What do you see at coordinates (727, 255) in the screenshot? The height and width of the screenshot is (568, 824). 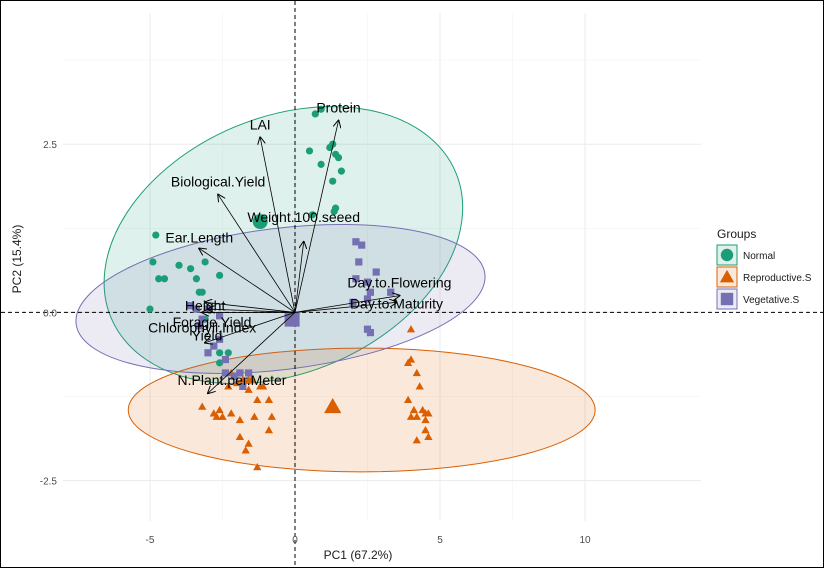 I see `legend-marker-normal` at bounding box center [727, 255].